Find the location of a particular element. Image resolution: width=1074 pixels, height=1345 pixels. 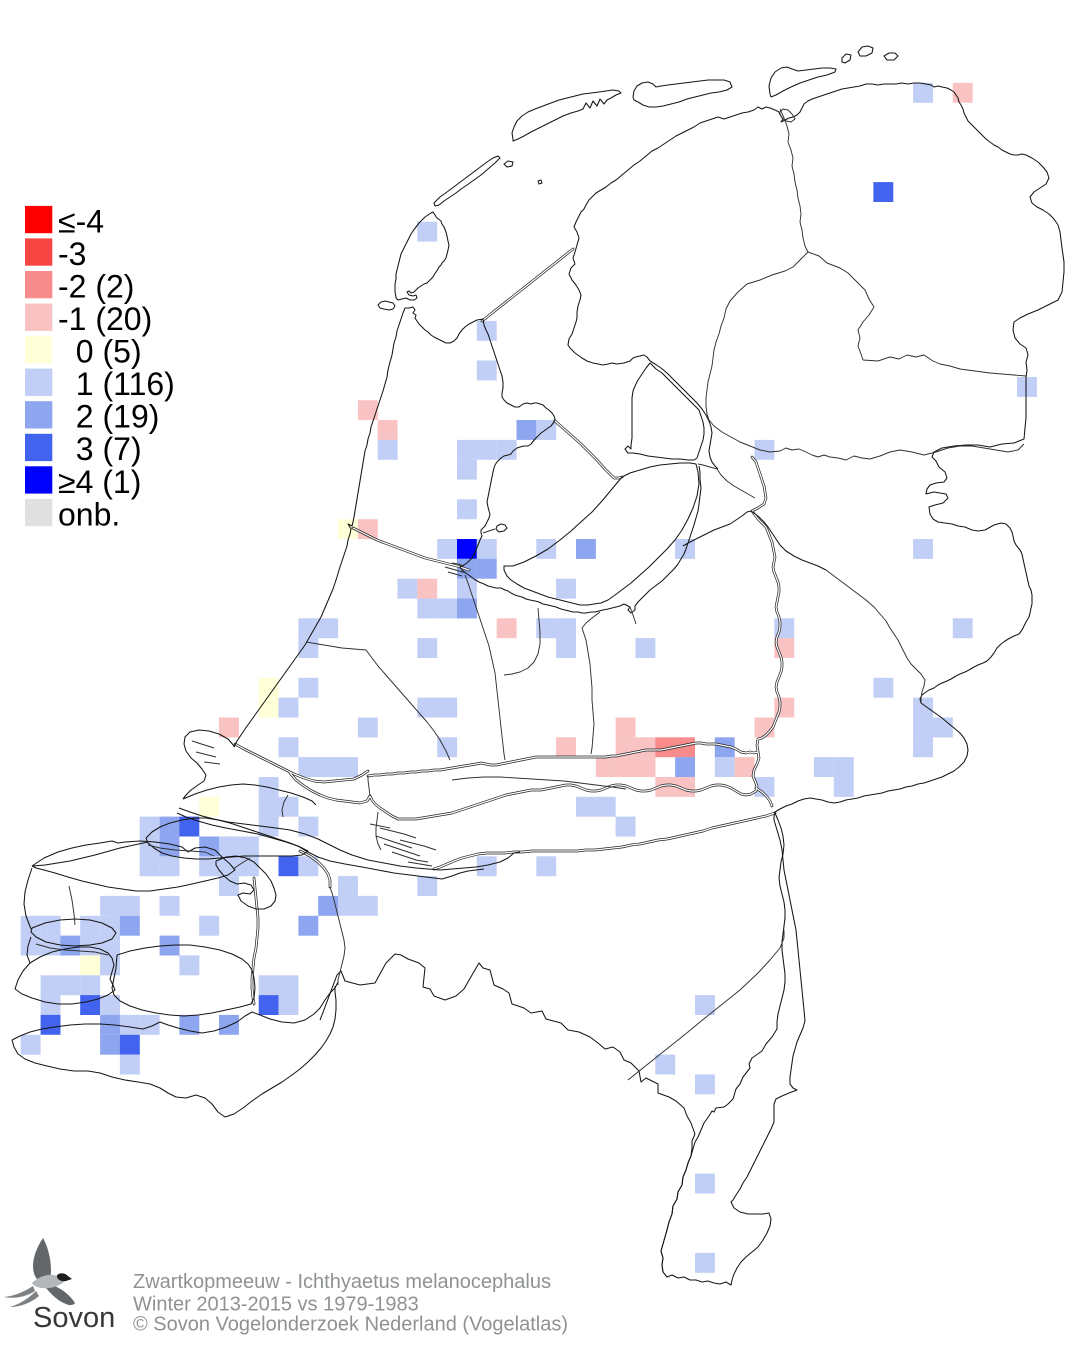

svg-text: 2 (19) is located at coordinates (108, 417).